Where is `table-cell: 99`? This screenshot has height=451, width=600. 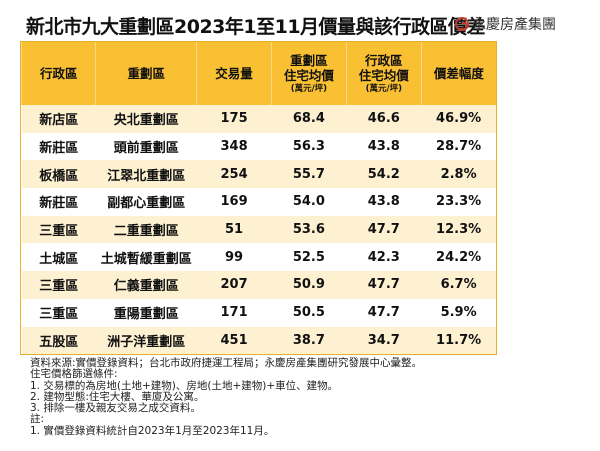
table-cell: 99 is located at coordinates (234, 257).